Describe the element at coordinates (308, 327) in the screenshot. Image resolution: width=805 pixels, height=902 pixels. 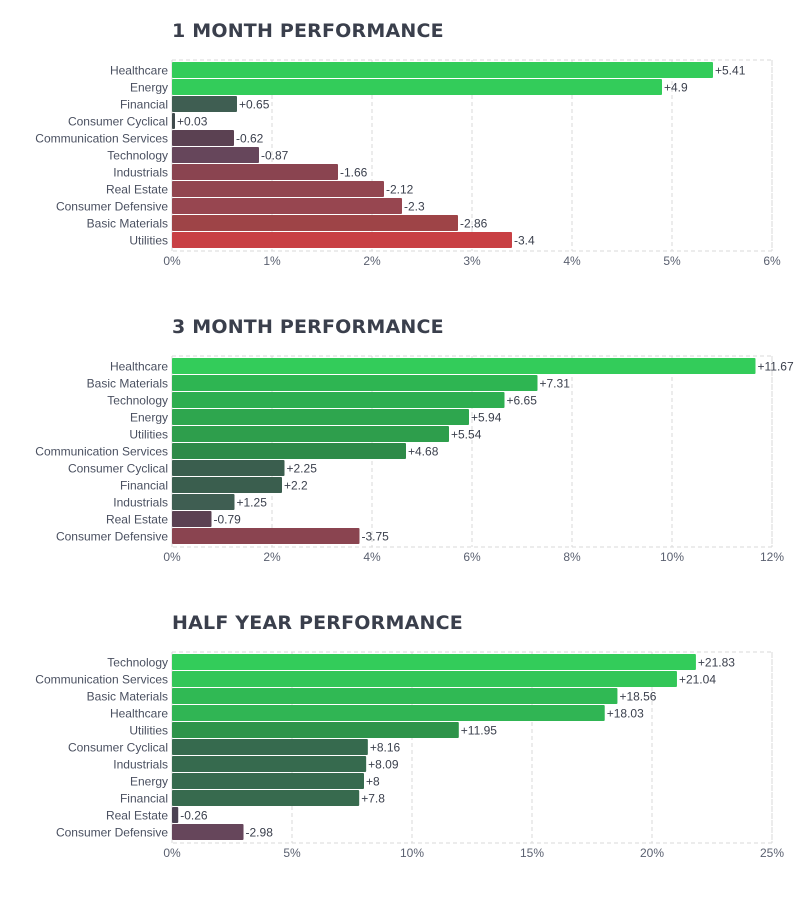
I see `chart-title: 3 MONTH PERFORMANCE` at that location.